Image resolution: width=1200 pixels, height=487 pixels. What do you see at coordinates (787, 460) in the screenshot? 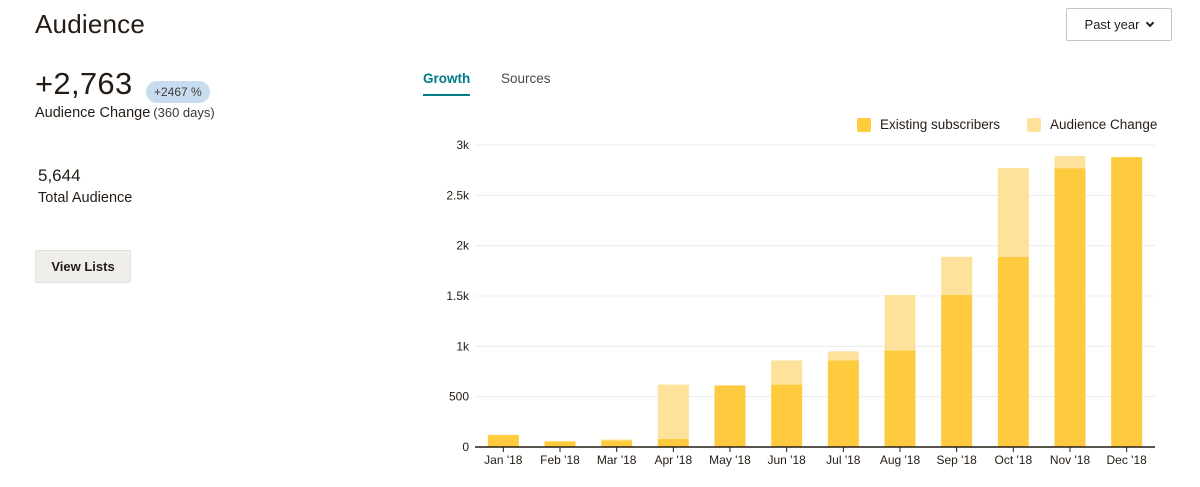
I see `x-tick-label: Jun '18` at bounding box center [787, 460].